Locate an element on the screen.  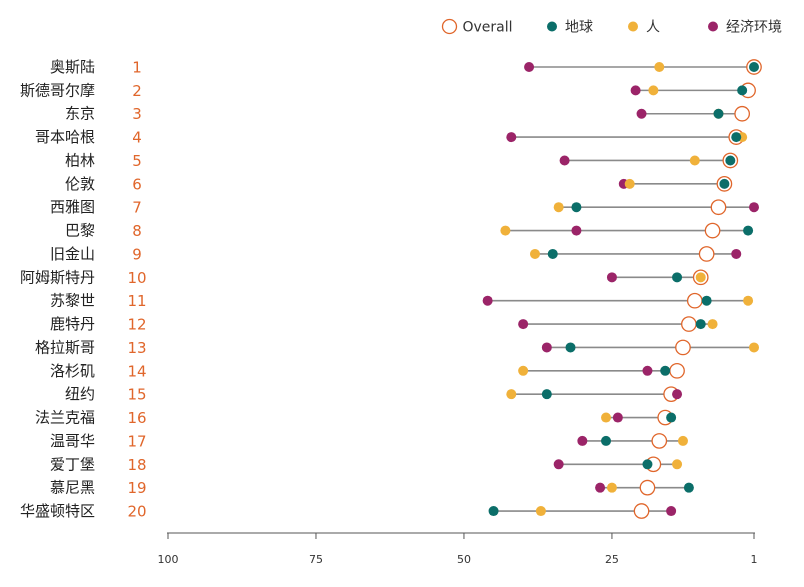
rank-label: 8 is located at coordinates (137, 231).